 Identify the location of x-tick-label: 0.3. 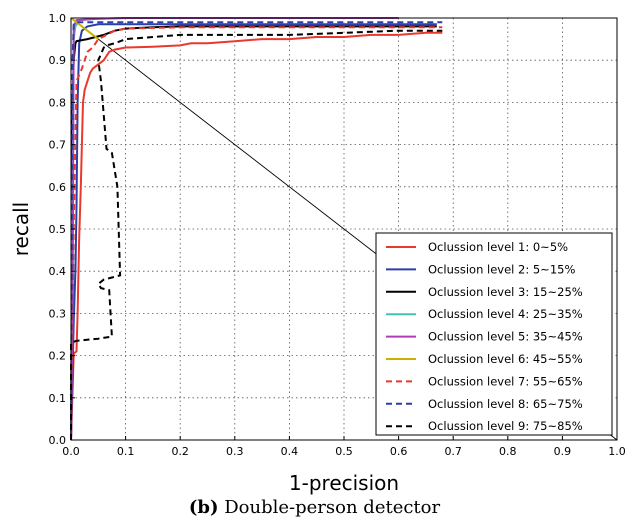
(235, 451).